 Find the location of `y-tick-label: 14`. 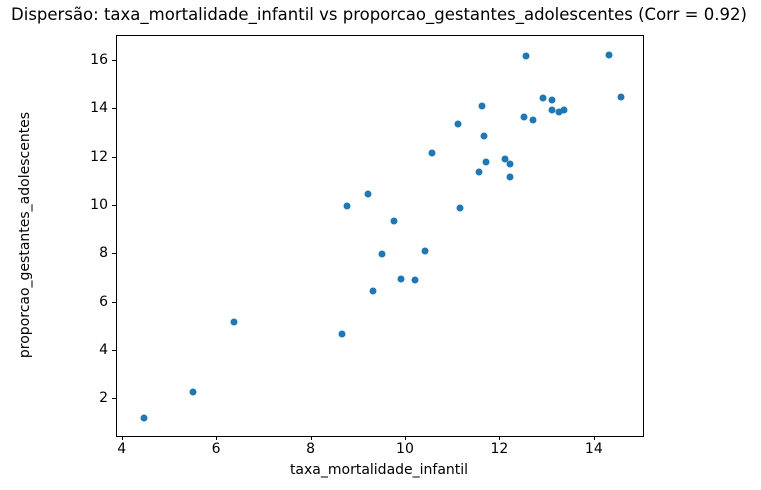

y-tick-label: 14 is located at coordinates (99, 108).